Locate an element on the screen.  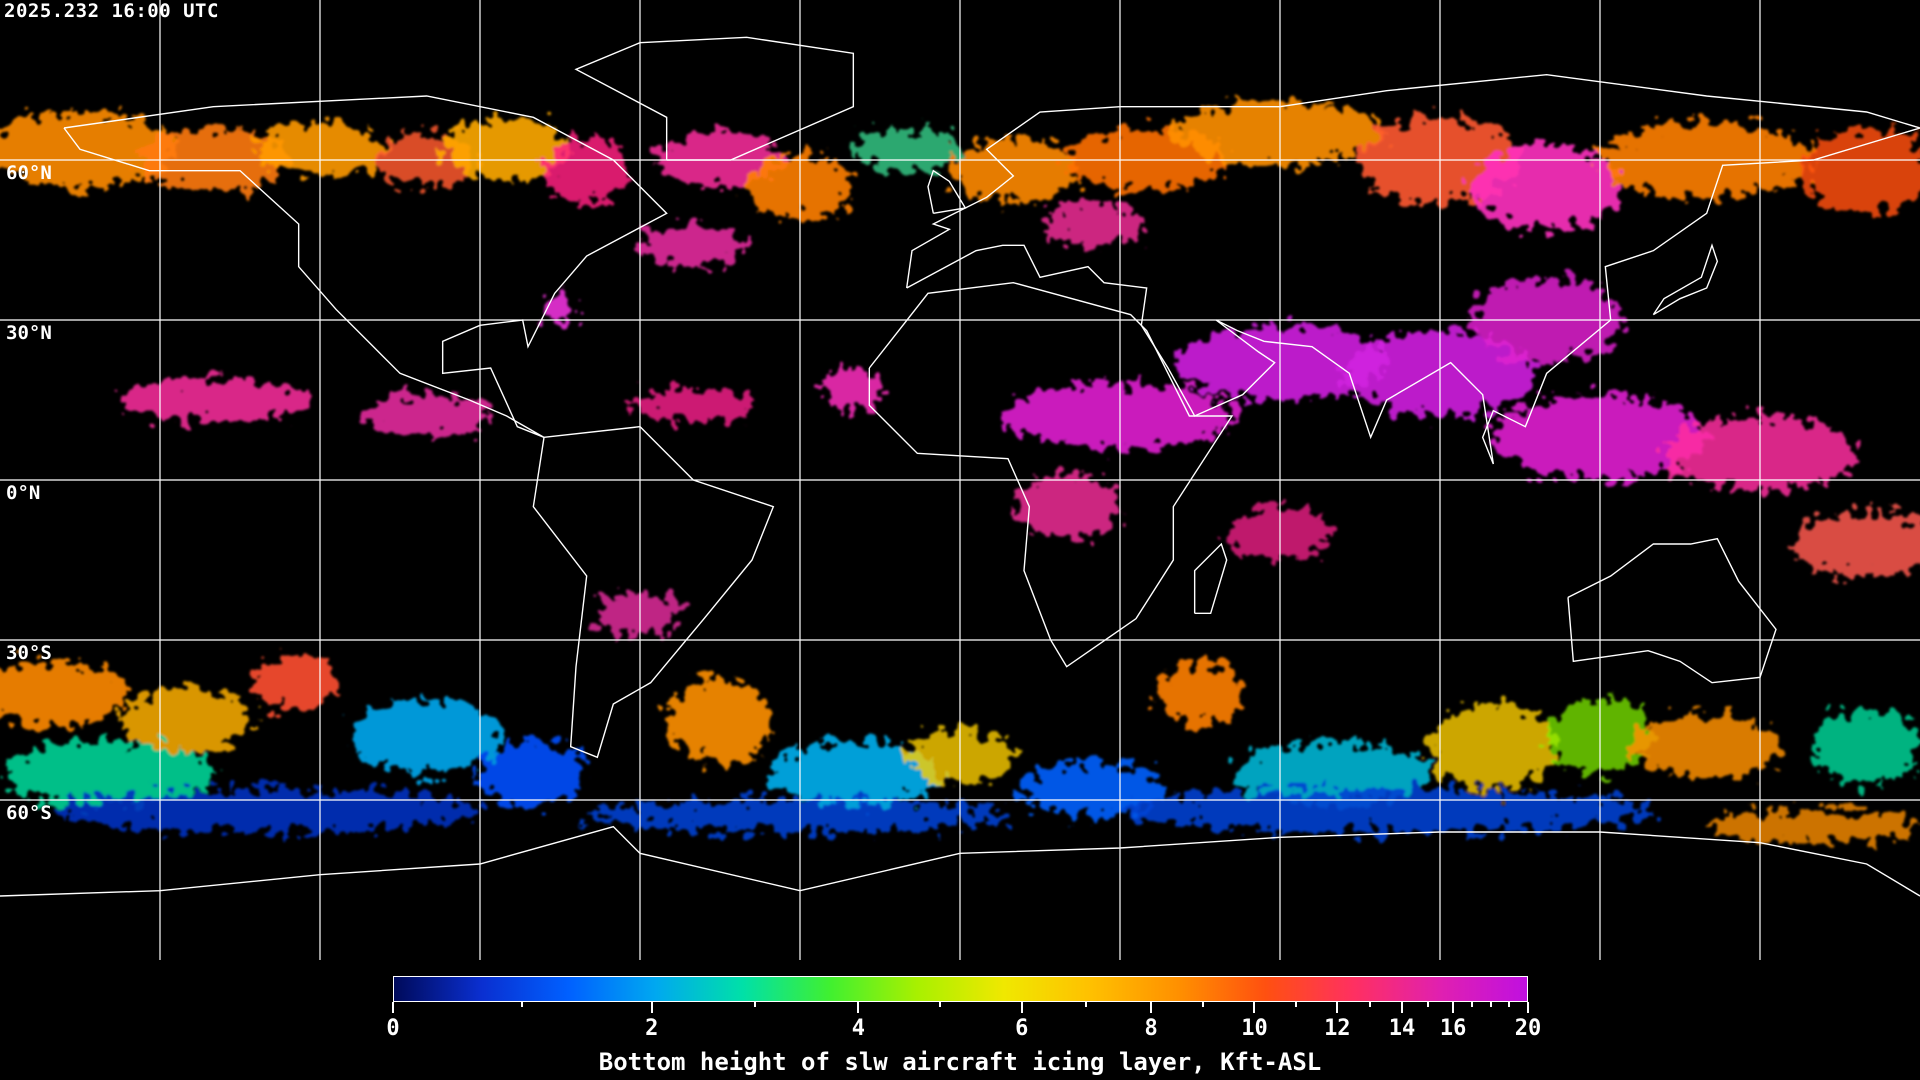
tick-label: 6 is located at coordinates (1022, 1028).